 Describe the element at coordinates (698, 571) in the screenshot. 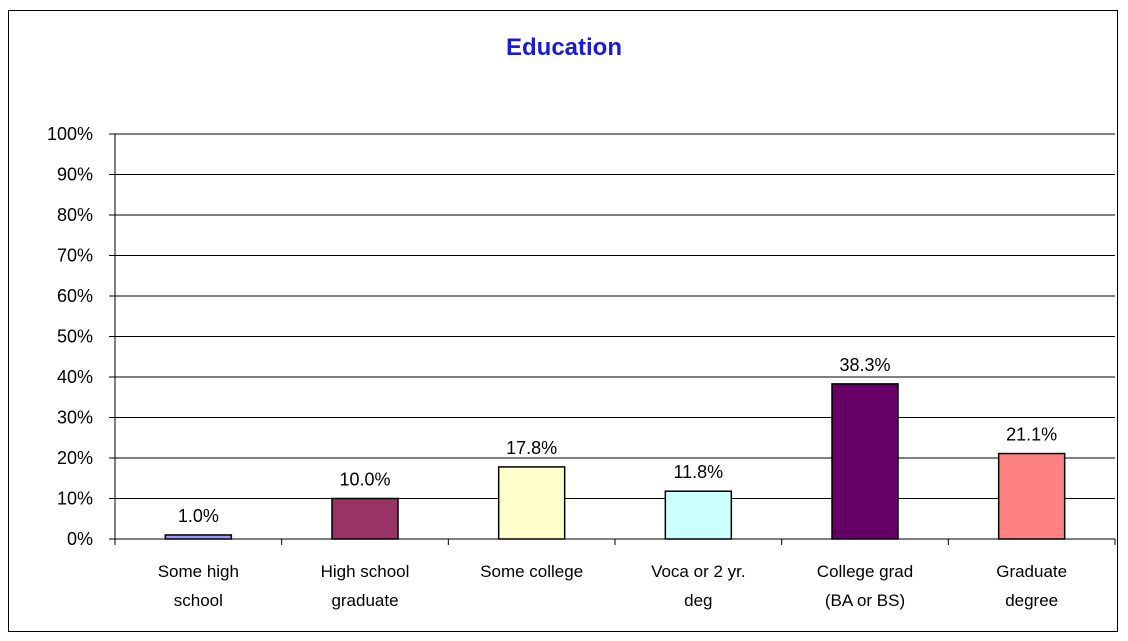

I see `category-label: Voca or 2 yr.` at that location.